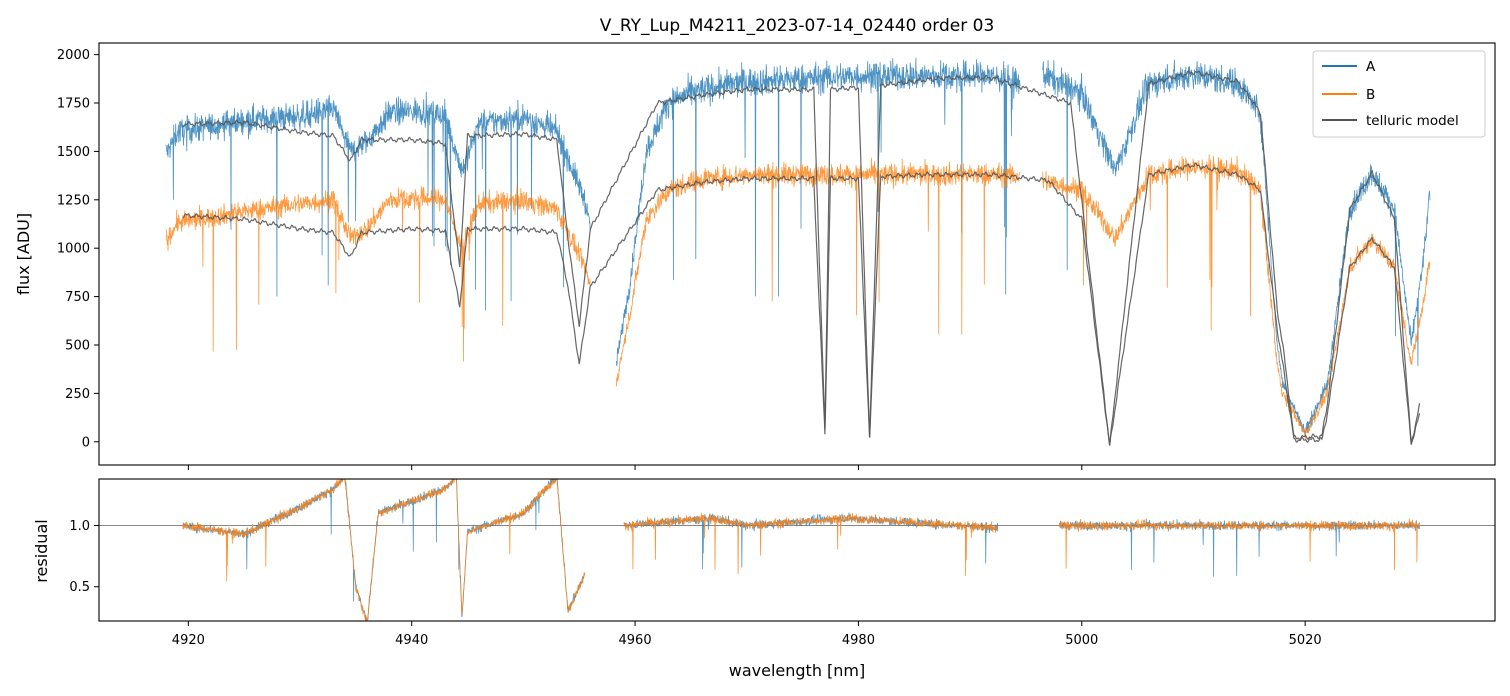 The width and height of the screenshot is (1510, 696). What do you see at coordinates (73, 152) in the screenshot?
I see `flux-y-tick-label: 1500` at bounding box center [73, 152].